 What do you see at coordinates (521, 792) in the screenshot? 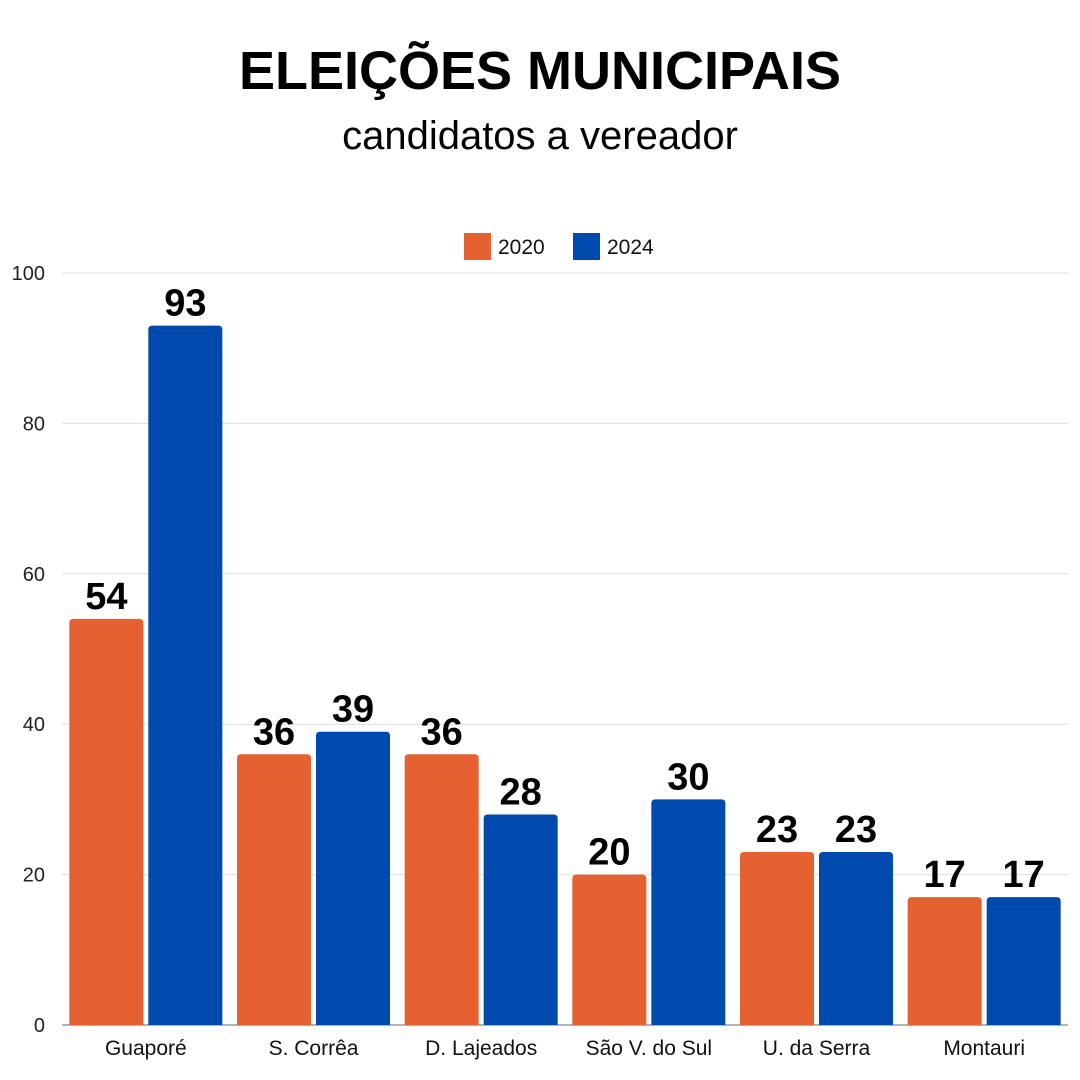
I see `data-label: 28` at bounding box center [521, 792].